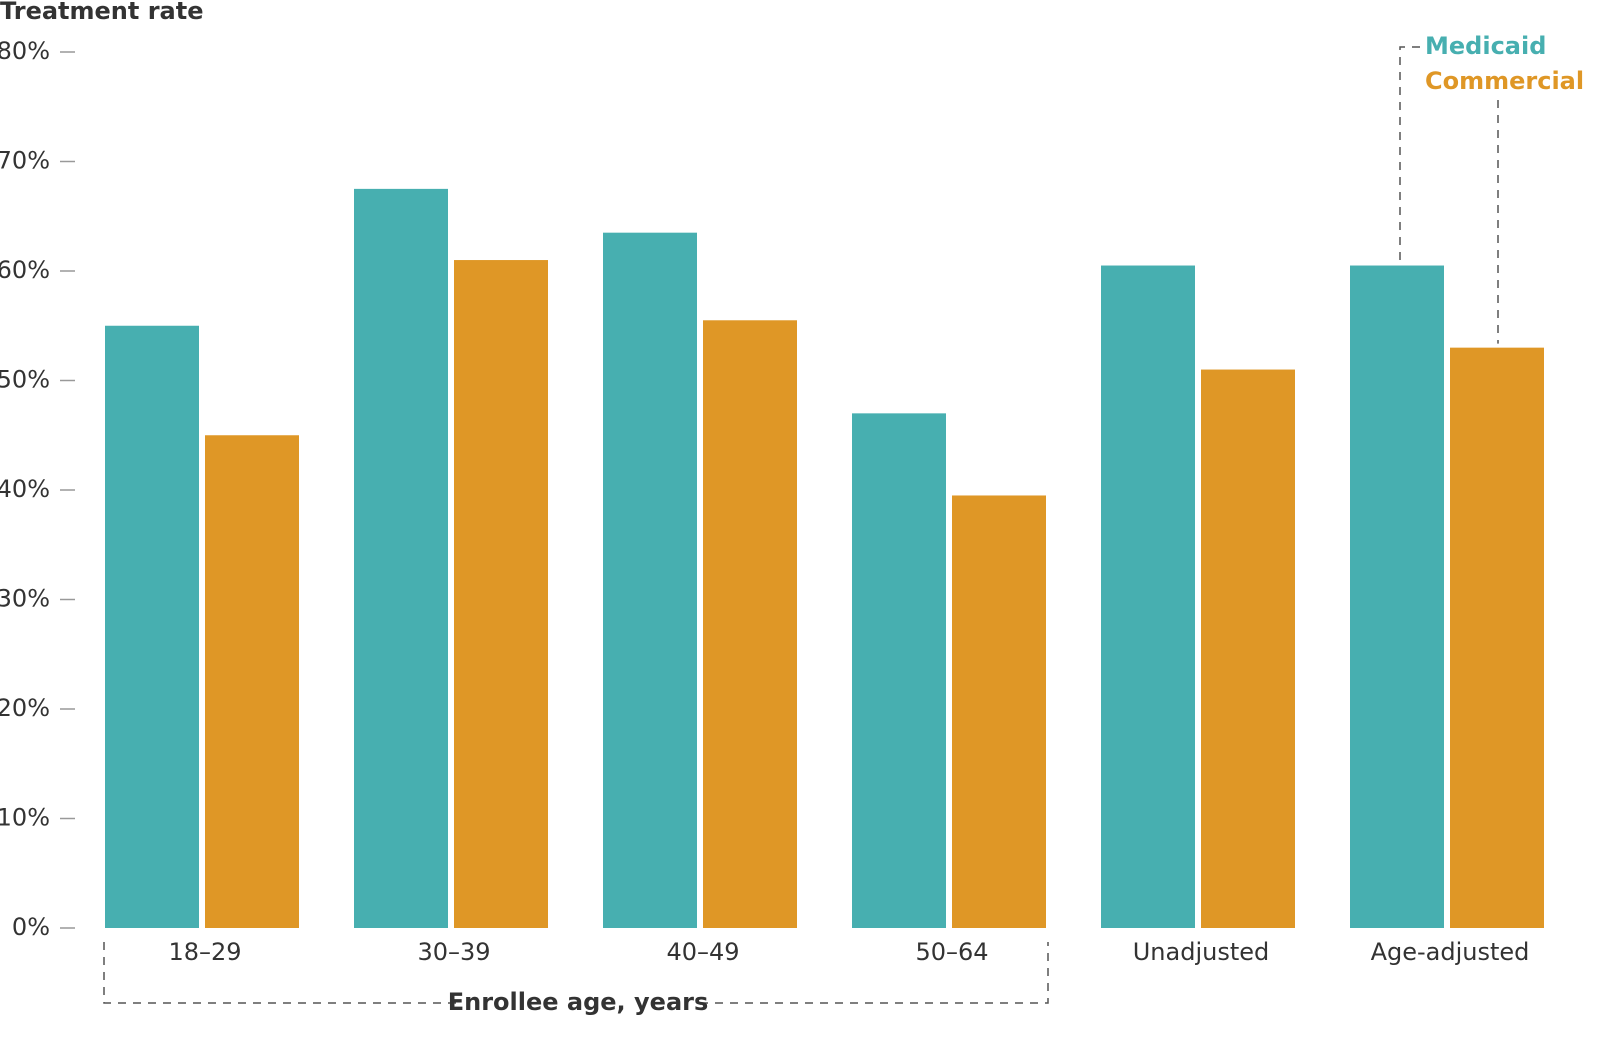 The image size is (1600, 1041). Describe the element at coordinates (25, 161) in the screenshot. I see `y-tick-label: 70%` at that location.